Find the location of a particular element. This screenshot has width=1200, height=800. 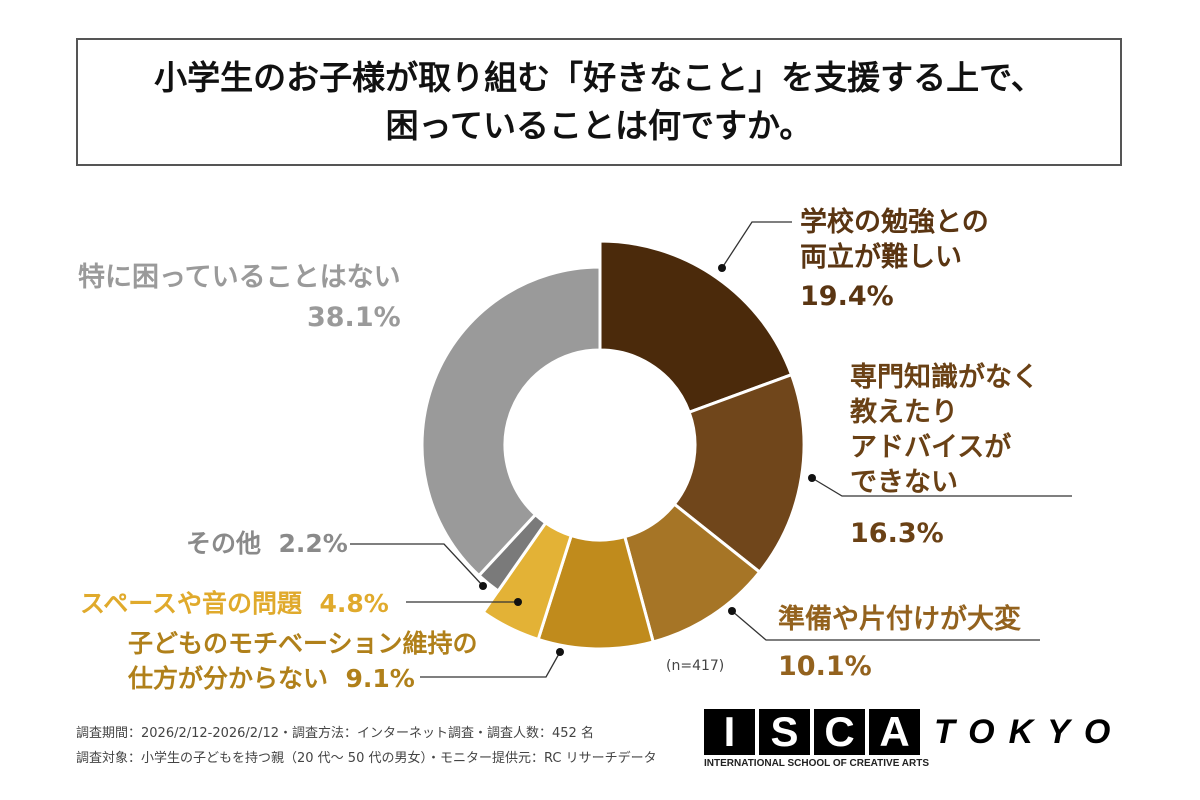

label-slice-2: 準備や片付けが大変 10.1% is located at coordinates (899, 643).